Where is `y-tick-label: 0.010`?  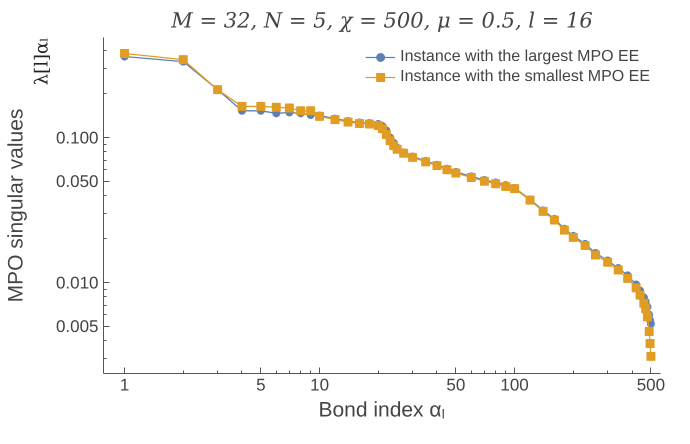
y-tick-label: 0.010 is located at coordinates (77, 283).